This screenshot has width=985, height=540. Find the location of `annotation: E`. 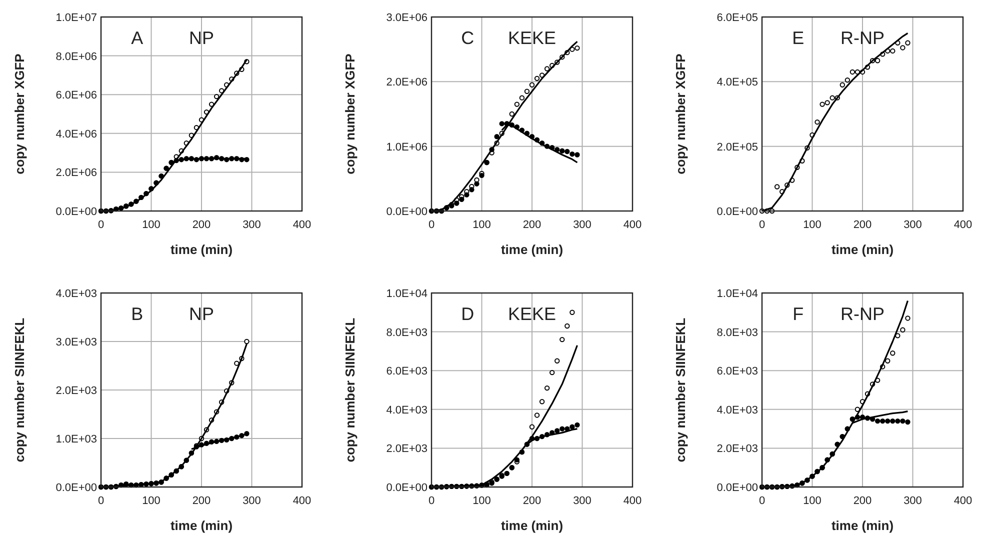

annotation: E is located at coordinates (798, 38).